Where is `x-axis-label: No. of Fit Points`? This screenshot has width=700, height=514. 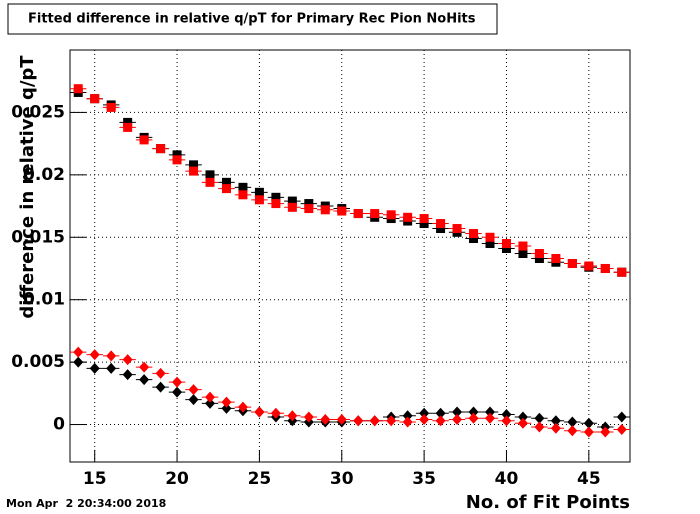
x-axis-label: No. of Fit Points is located at coordinates (548, 502).